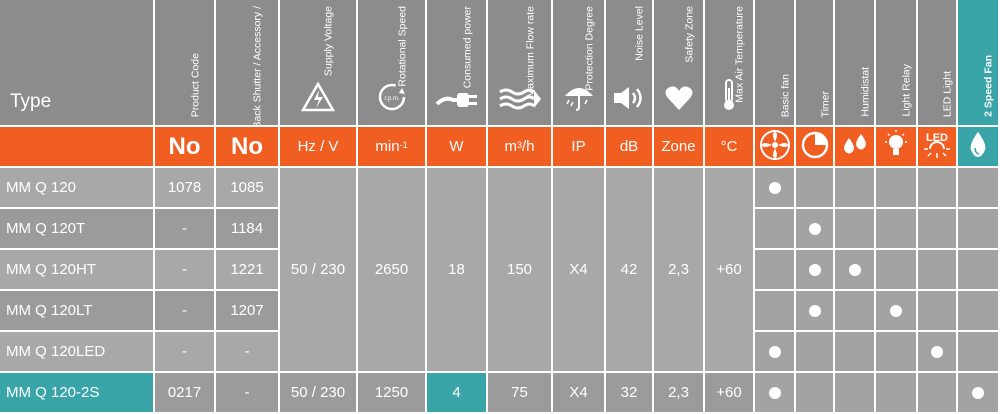 This screenshot has width=1000, height=414. I want to click on table-row-name: MM Q 120LT, so click(76, 310).